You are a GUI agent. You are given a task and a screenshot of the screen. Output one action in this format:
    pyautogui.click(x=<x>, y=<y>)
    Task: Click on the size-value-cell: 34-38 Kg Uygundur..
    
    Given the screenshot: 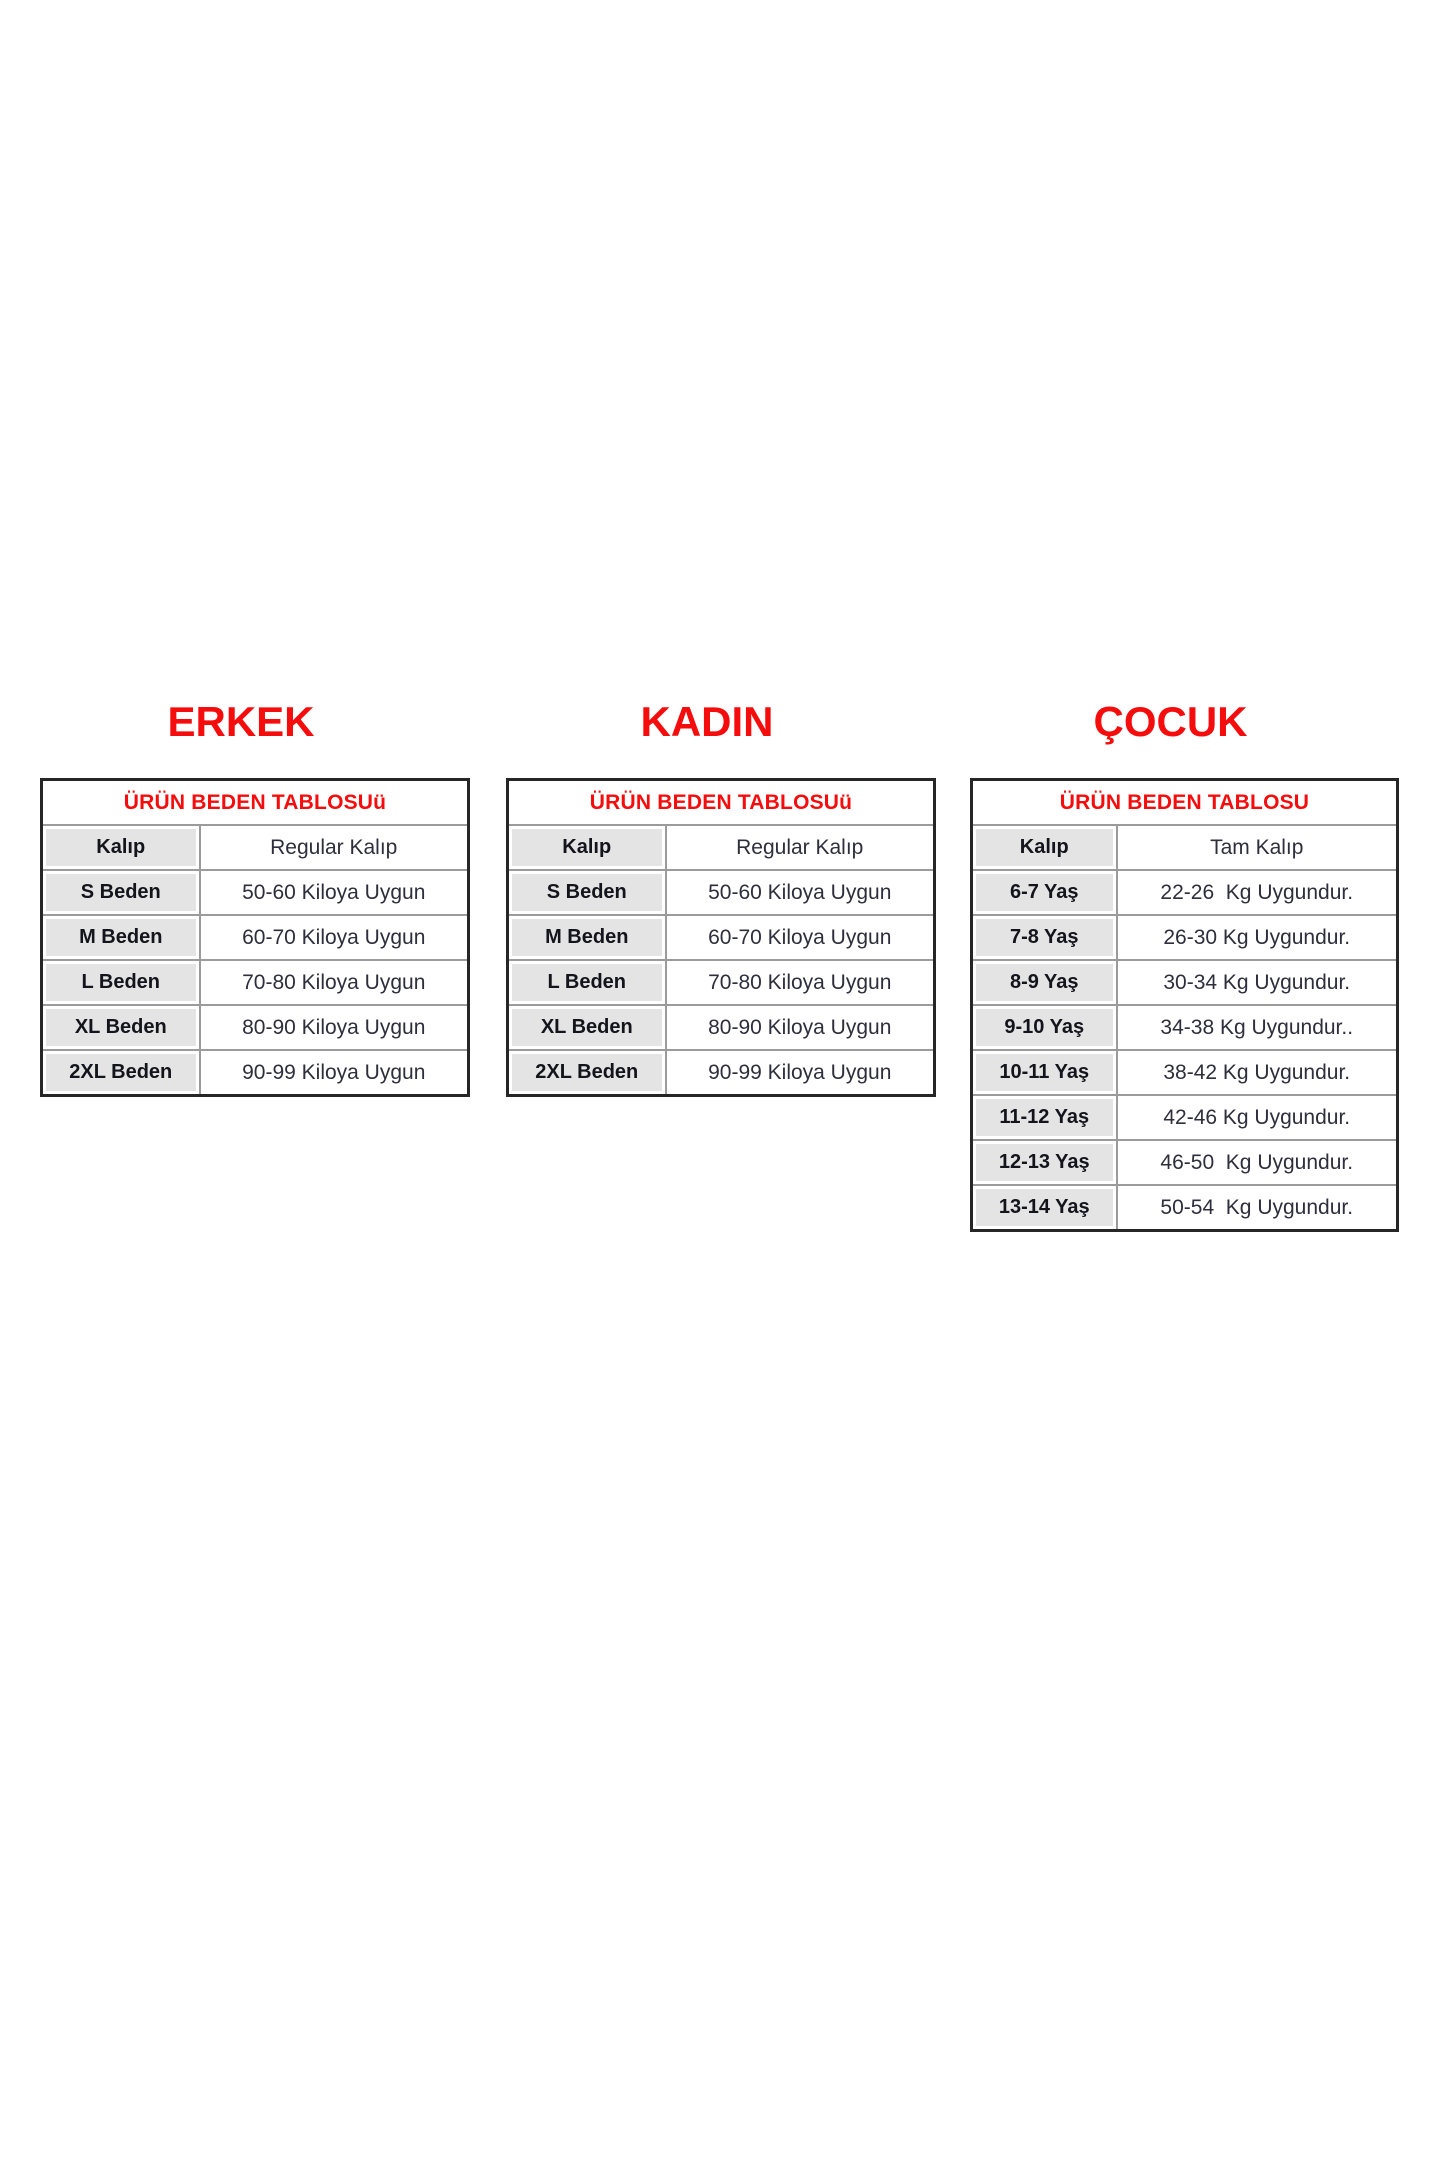 What is the action you would take?
    pyautogui.click(x=1257, y=1027)
    